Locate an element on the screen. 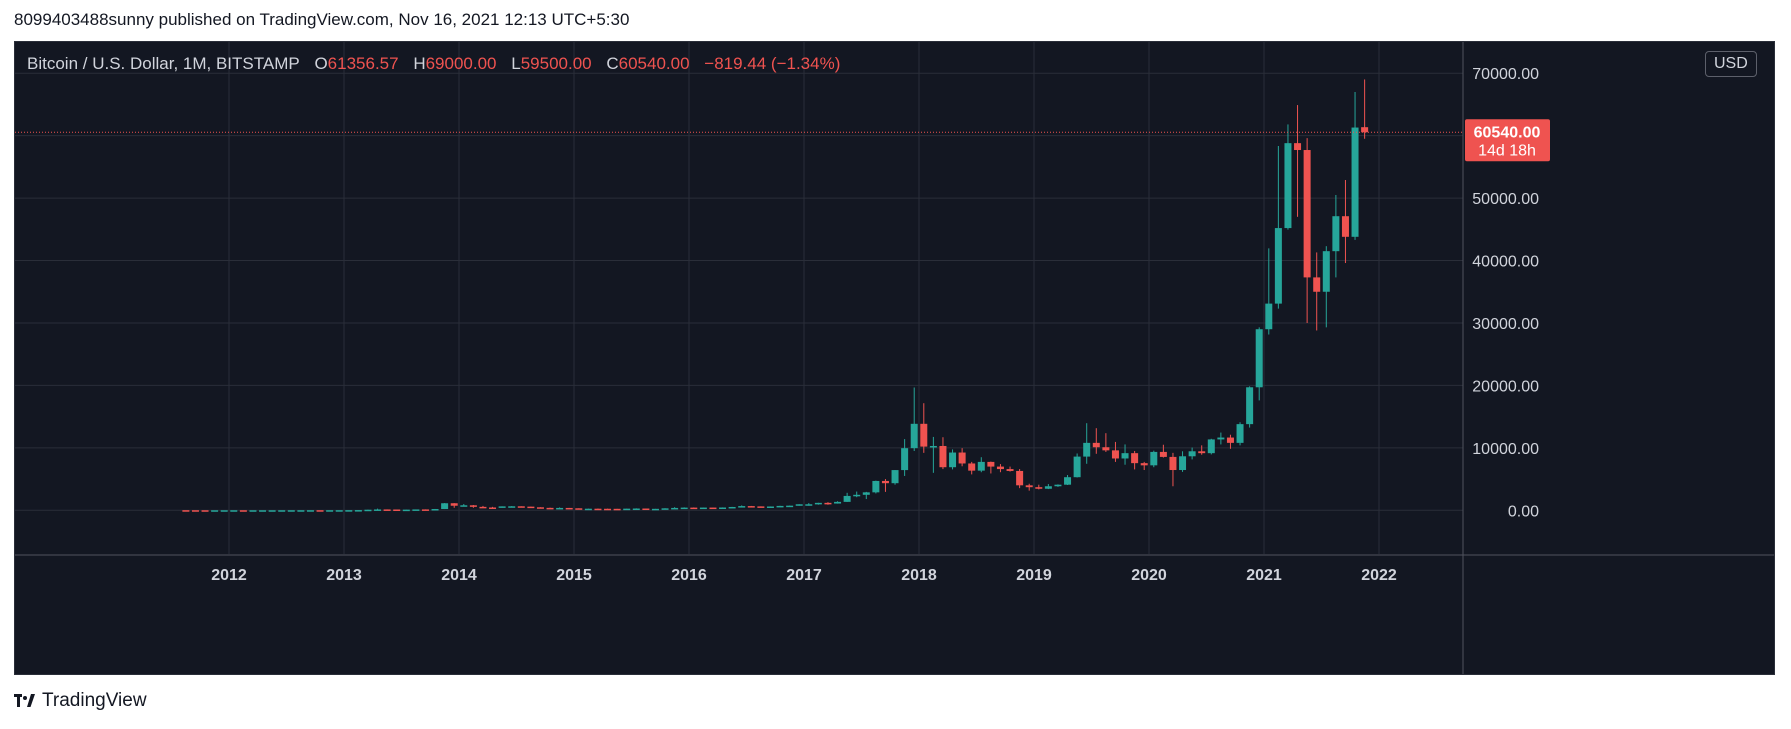 Image resolution: width=1791 pixels, height=729 pixels. x-tick-label: 2012 is located at coordinates (229, 575).